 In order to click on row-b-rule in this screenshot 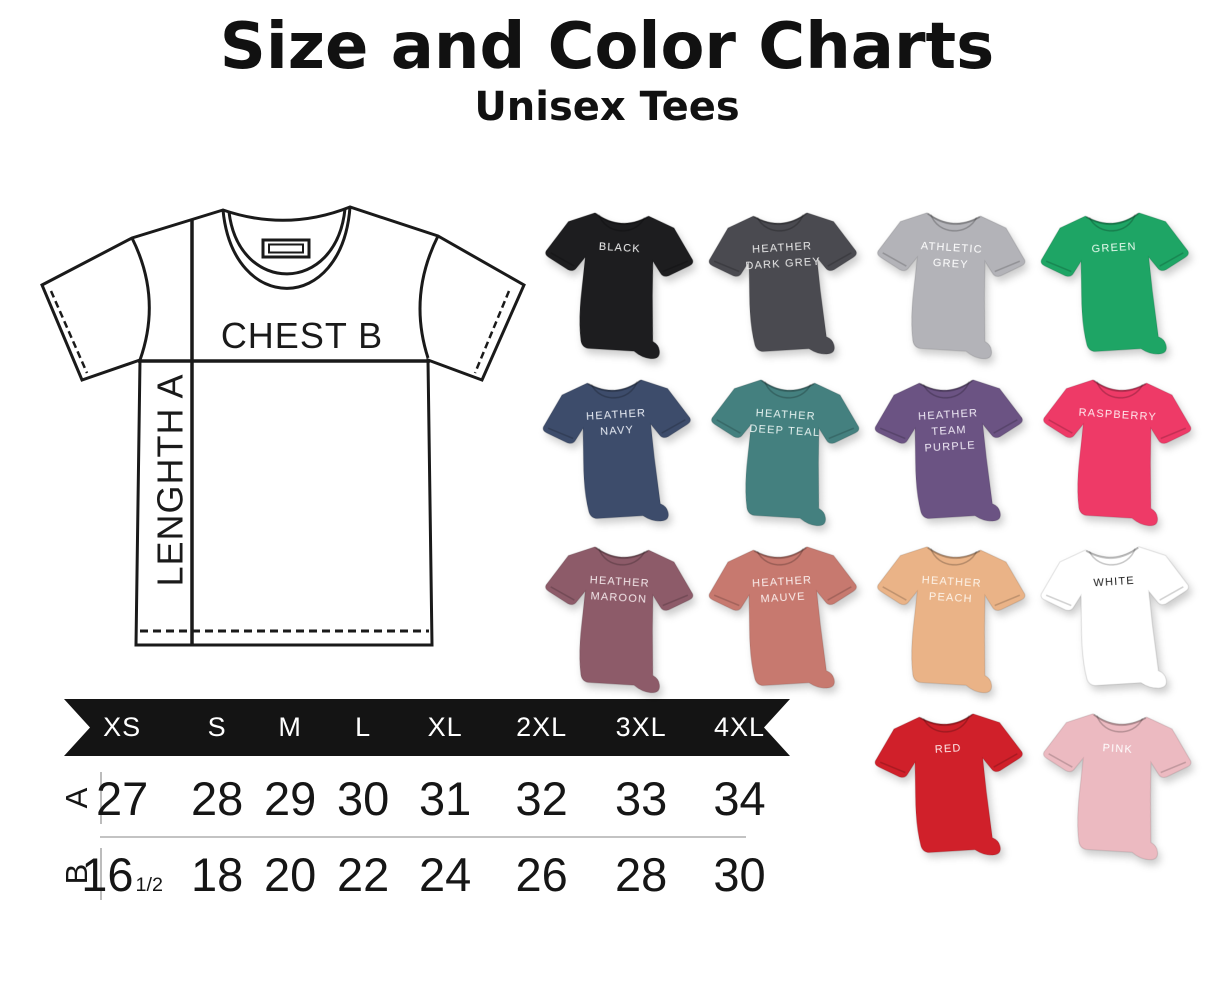, I will do `click(101, 874)`.